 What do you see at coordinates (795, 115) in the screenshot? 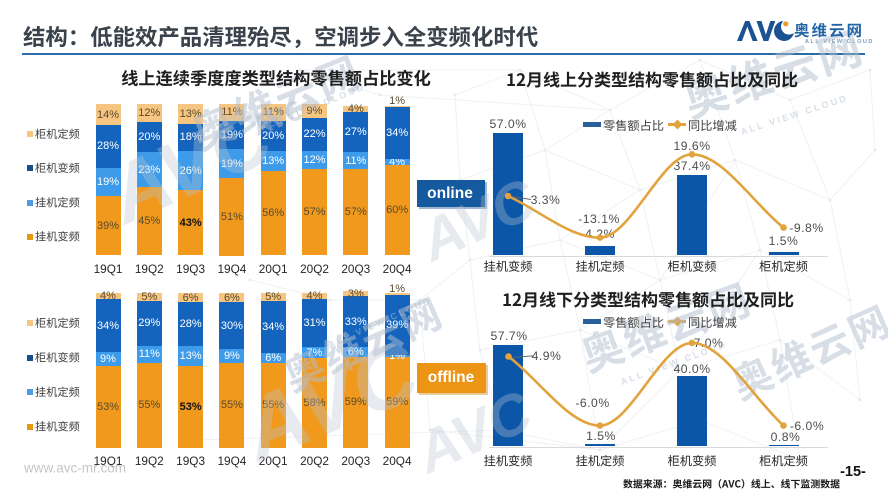
I see `svg-text: ALL VIEW CLOUD` at bounding box center [795, 115].